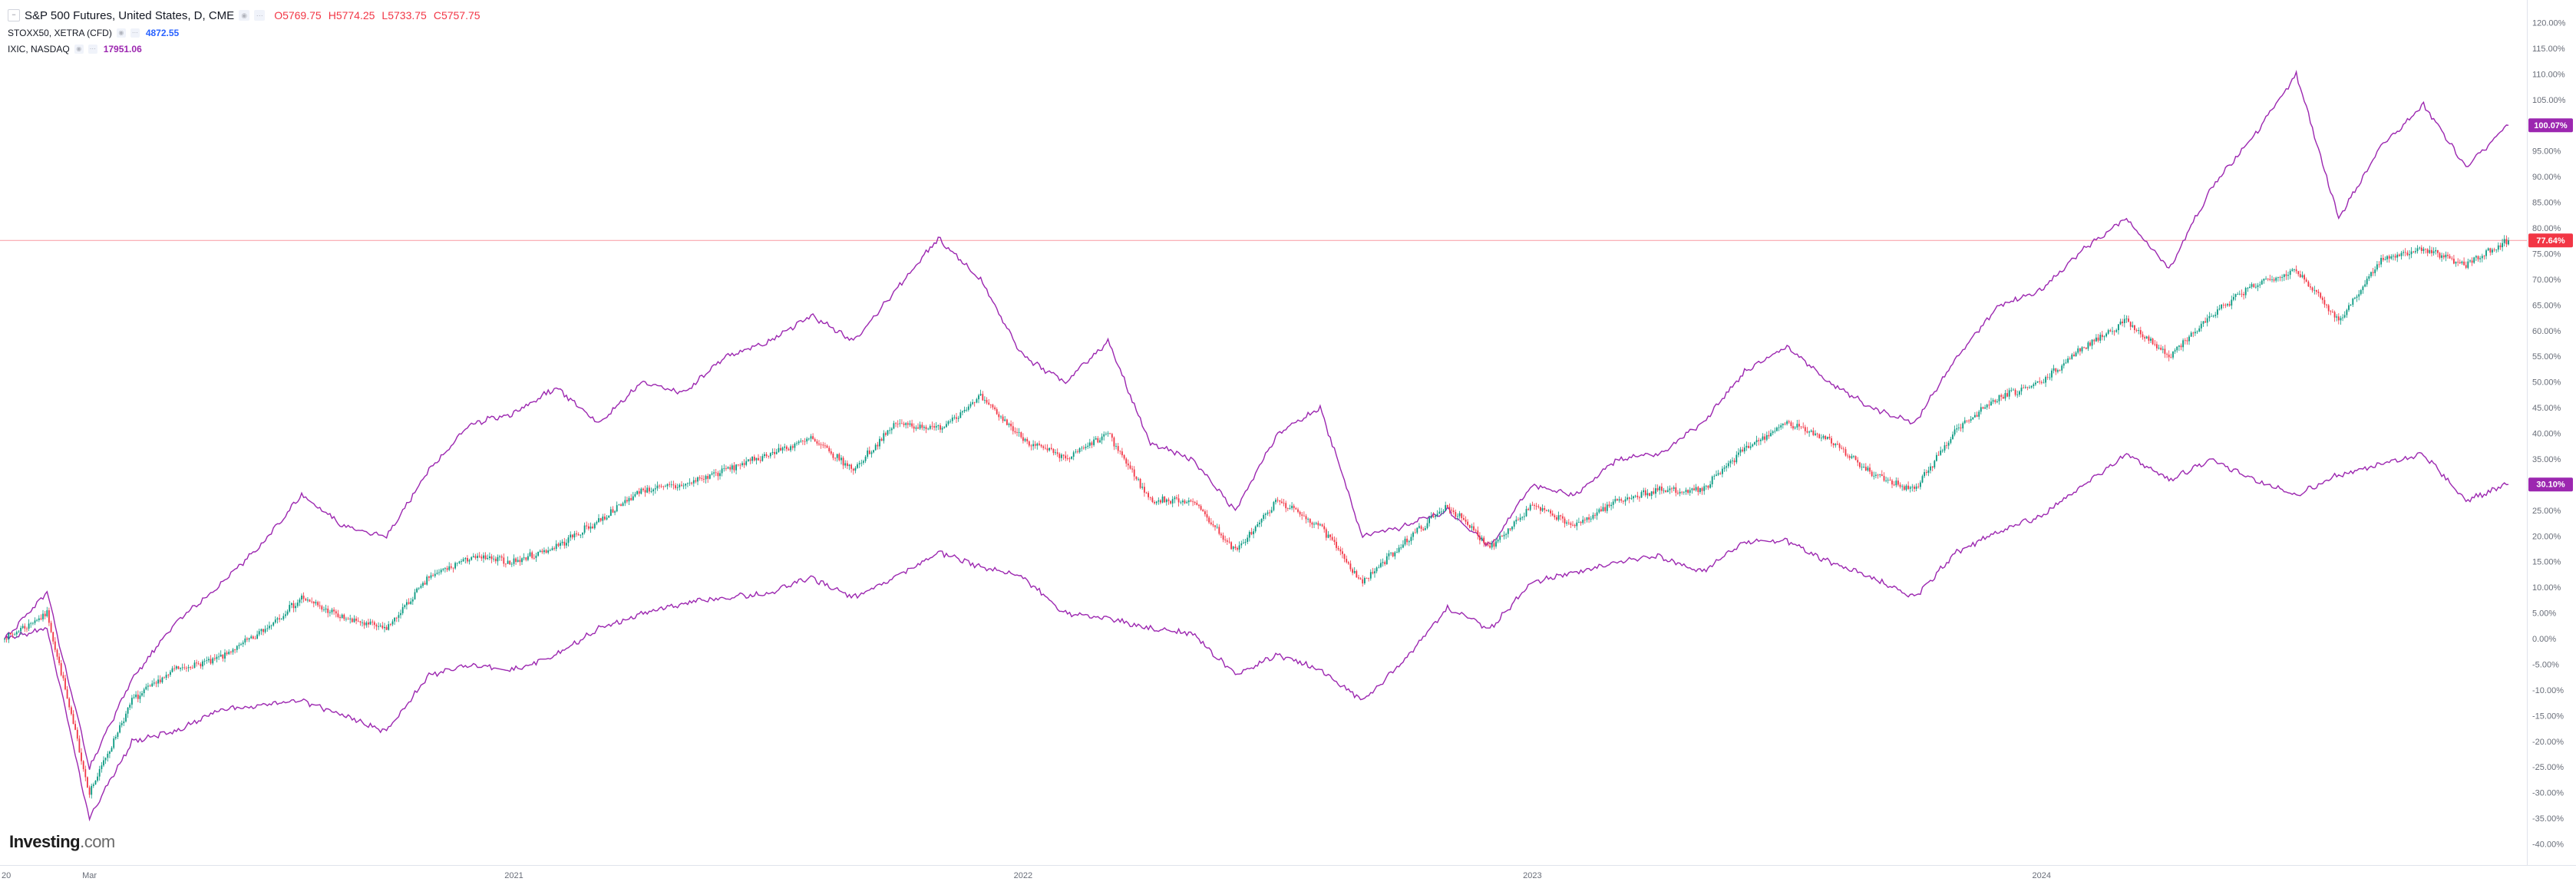 This screenshot has height=885, width=2576. What do you see at coordinates (2548, 690) in the screenshot?
I see `svg-text: -10.00%` at bounding box center [2548, 690].